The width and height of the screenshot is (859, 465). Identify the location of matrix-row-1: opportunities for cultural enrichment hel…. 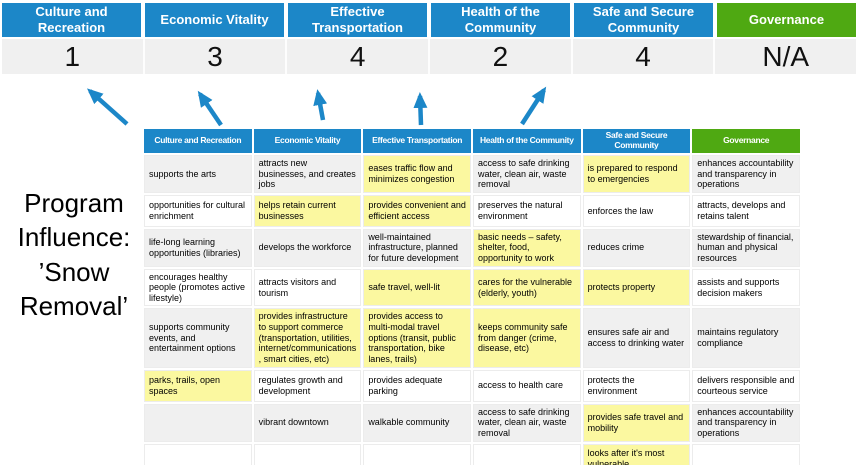
(472, 210).